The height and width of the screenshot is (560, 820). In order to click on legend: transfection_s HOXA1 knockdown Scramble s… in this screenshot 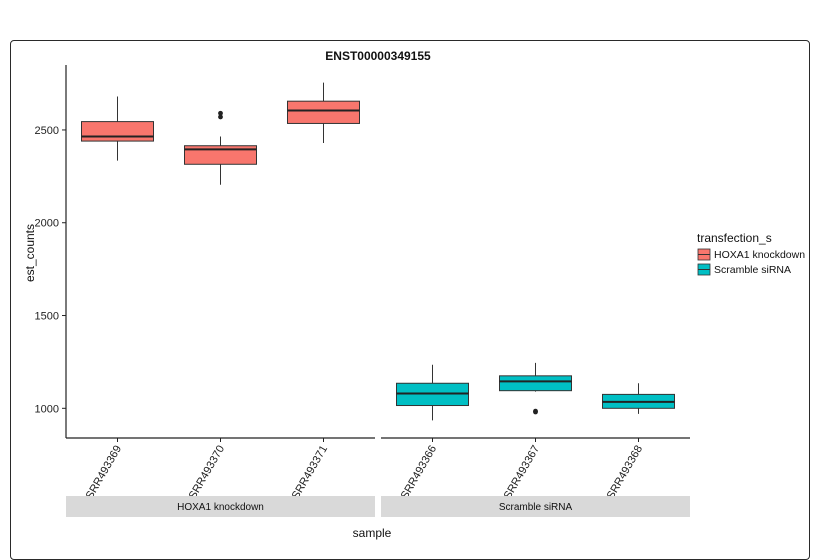, I will do `click(751, 253)`.